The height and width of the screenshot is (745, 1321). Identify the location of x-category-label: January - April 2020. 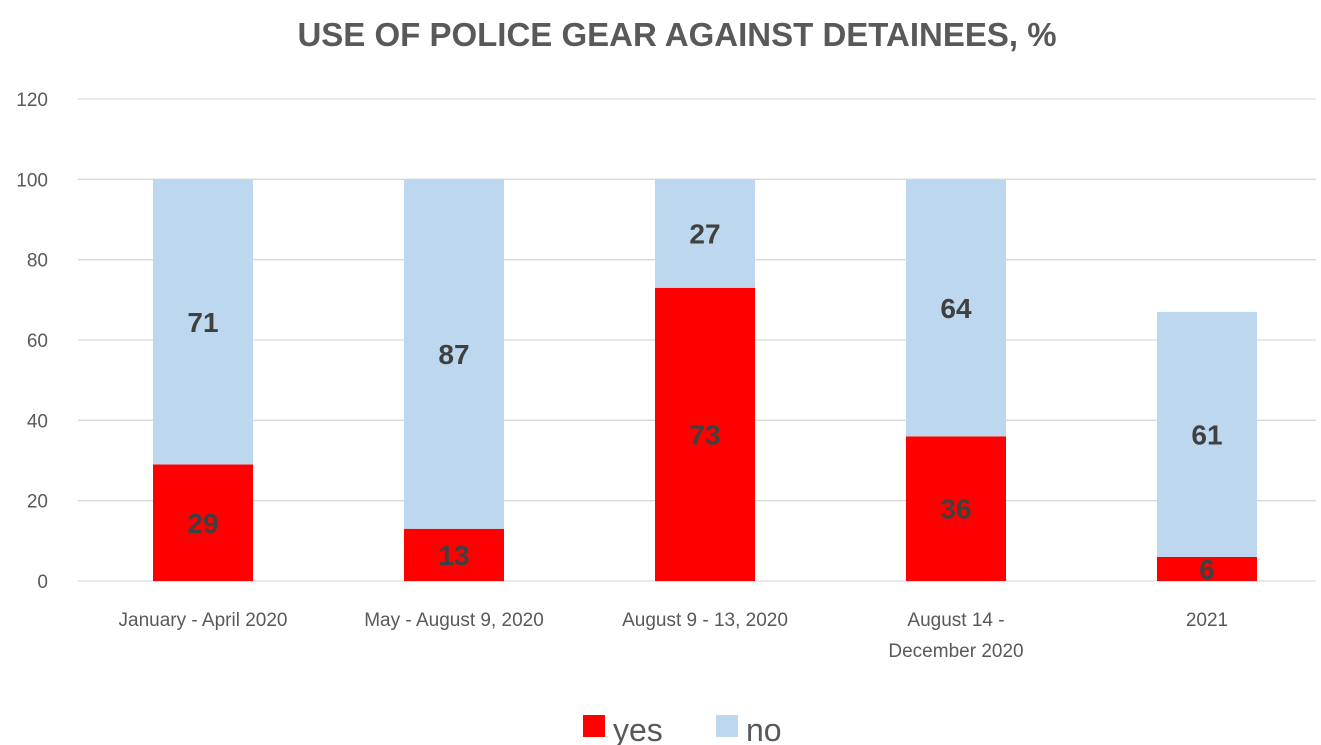
(203, 620).